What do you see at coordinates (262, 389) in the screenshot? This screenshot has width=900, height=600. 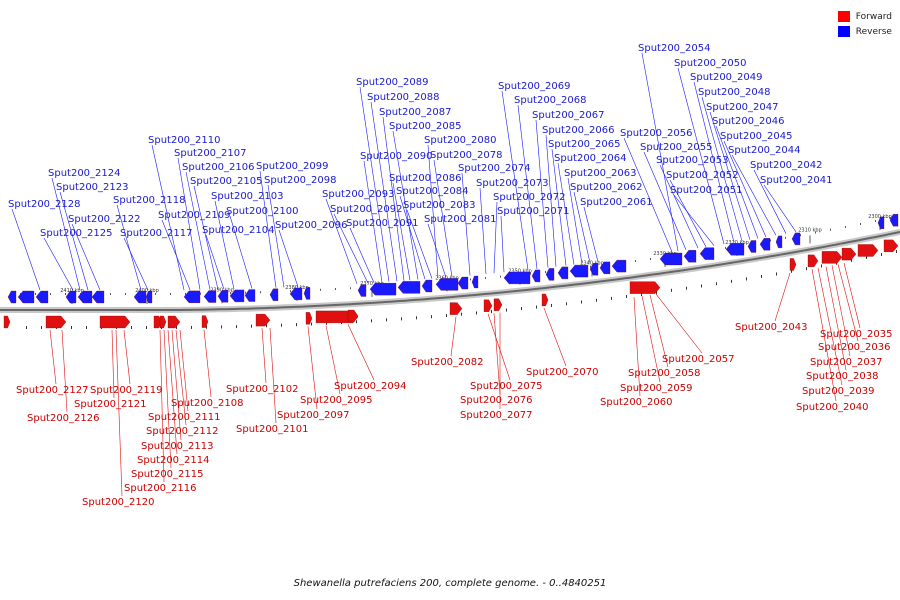 I see `gene-label-forward: Sput200_2102` at bounding box center [262, 389].